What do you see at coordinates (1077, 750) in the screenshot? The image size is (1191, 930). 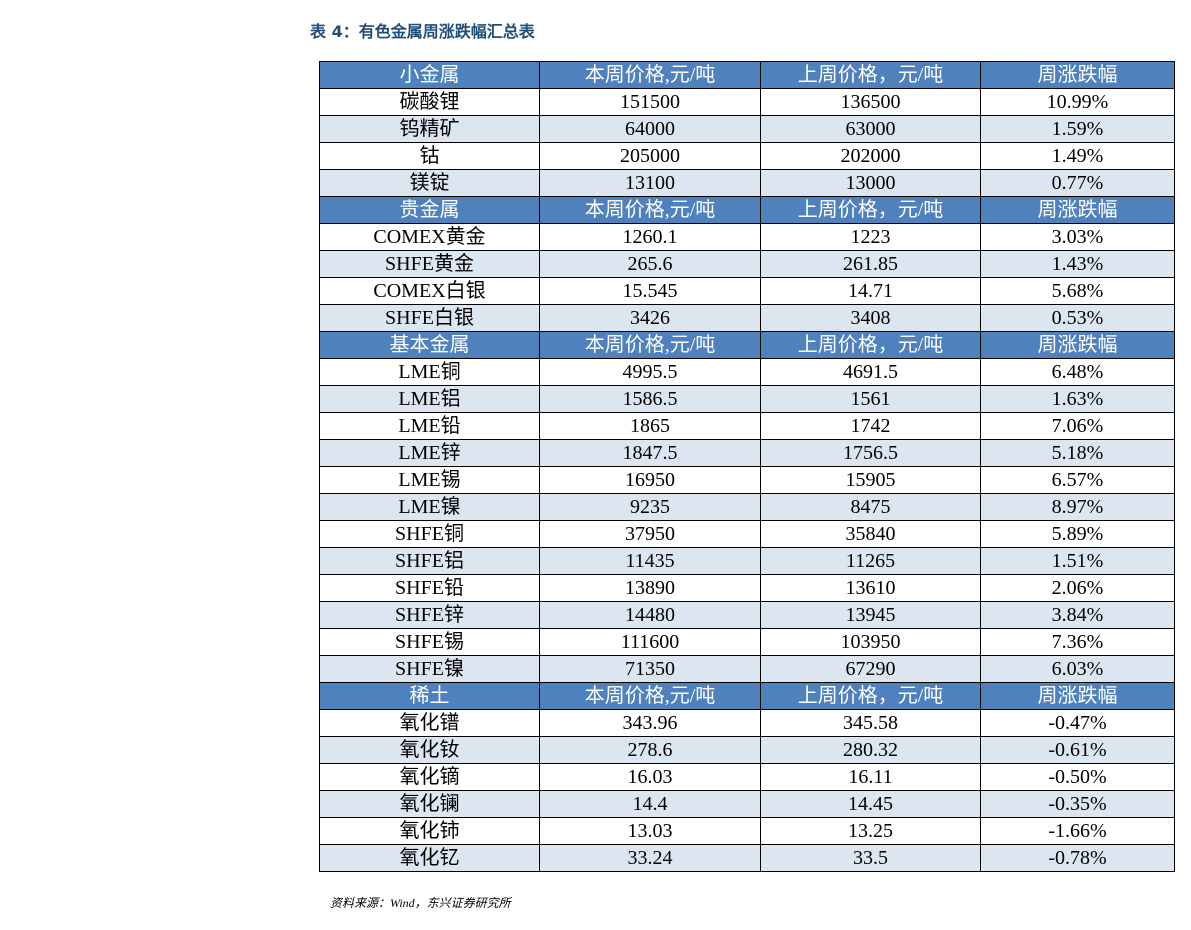 I see `cell: -0.61%` at bounding box center [1077, 750].